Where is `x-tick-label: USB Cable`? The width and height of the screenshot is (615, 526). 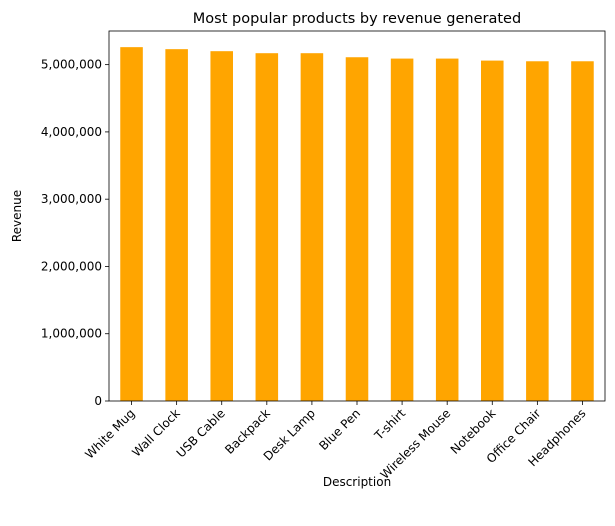 x-tick-label: USB Cable is located at coordinates (201, 433).